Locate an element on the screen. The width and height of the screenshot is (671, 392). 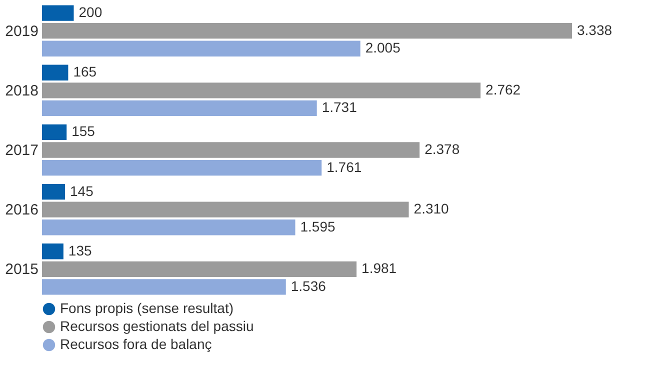
data-label: 135 is located at coordinates (80, 250).